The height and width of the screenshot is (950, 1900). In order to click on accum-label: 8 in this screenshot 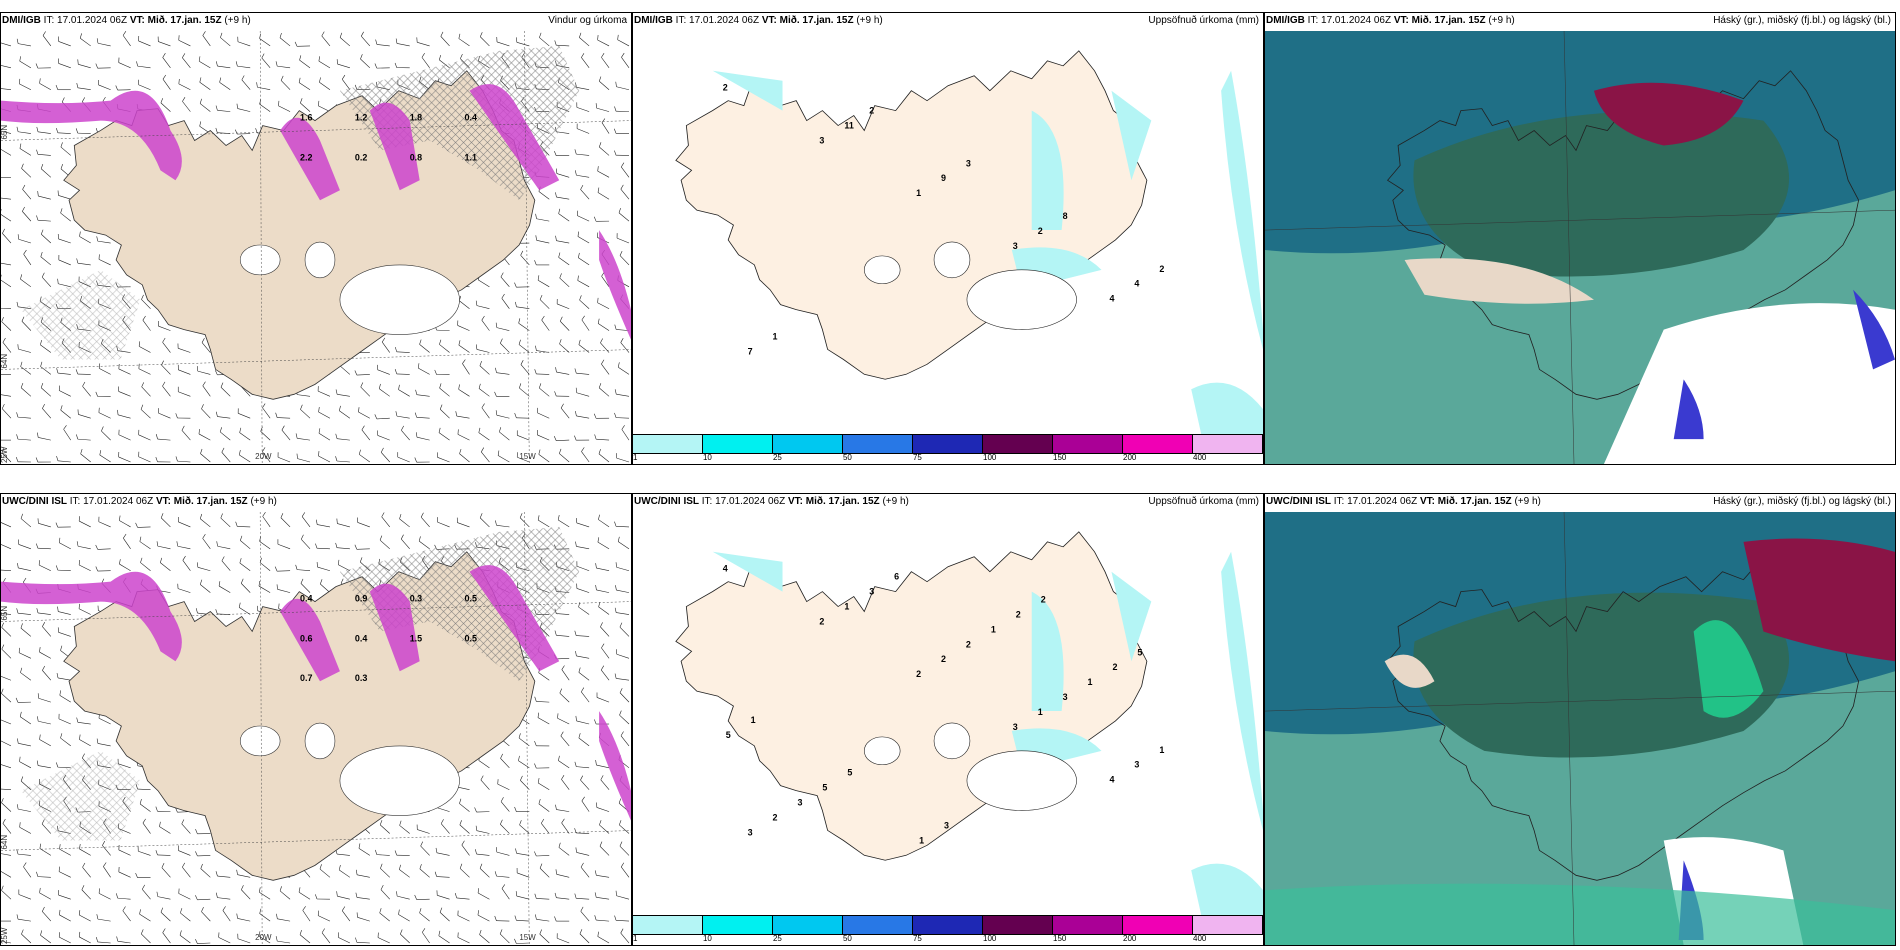, I will do `click(1065, 216)`.